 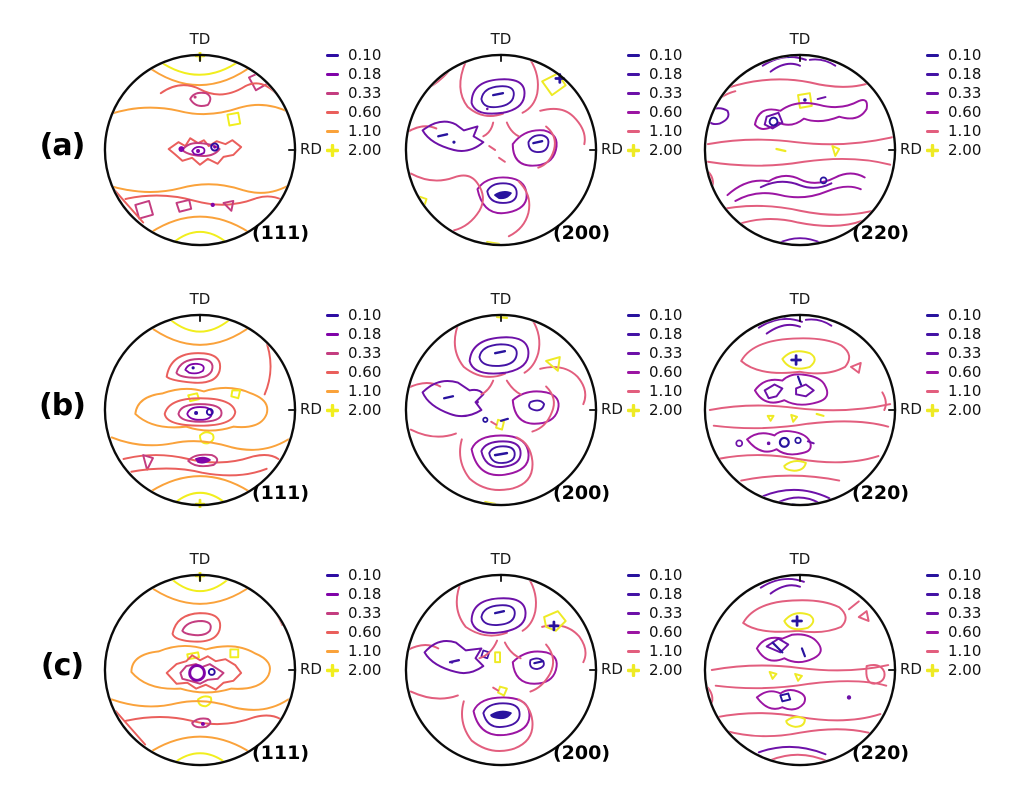 What do you see at coordinates (582, 753) in the screenshot?
I see `hkl-label: (200)` at bounding box center [582, 753].